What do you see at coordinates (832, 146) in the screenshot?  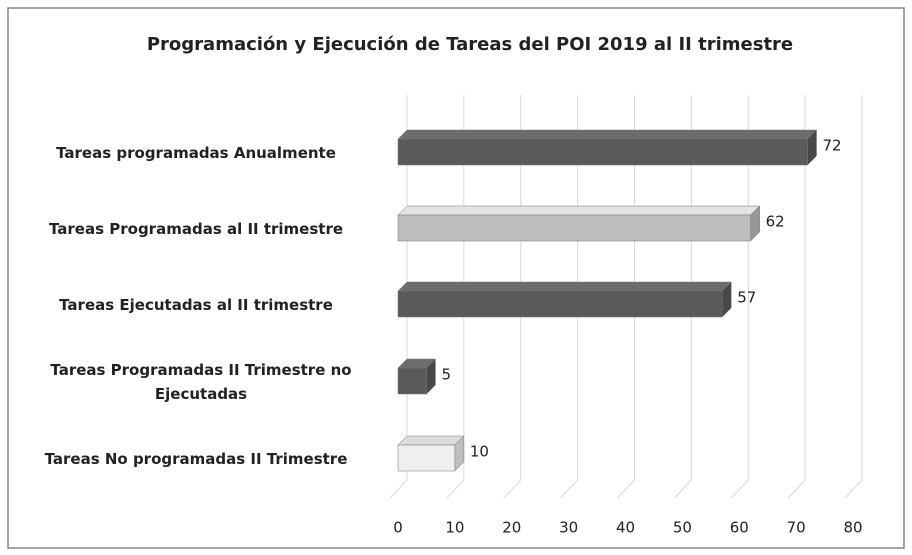 I see `data-label: 72` at bounding box center [832, 146].